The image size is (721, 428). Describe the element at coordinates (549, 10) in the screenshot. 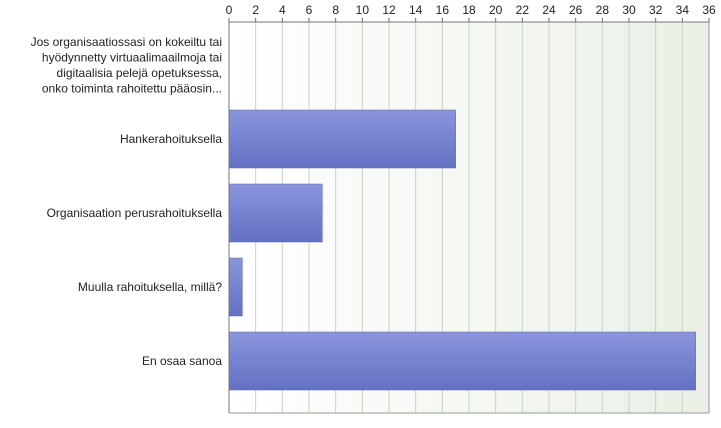

I see `x-tick-label: 24` at that location.